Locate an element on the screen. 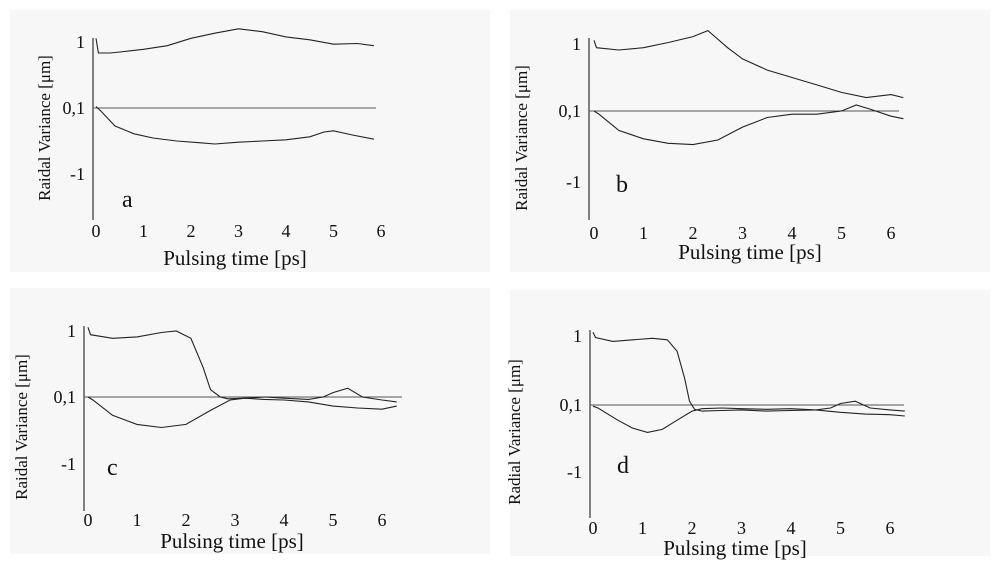 The image size is (994, 564). y-axis-title: Radial Variance [μm] is located at coordinates (514, 432).